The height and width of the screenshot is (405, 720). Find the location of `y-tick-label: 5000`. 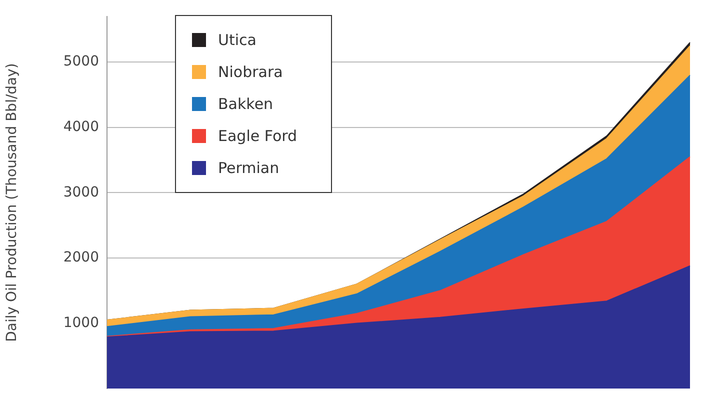

y-tick-label: 5000 is located at coordinates (81, 62).